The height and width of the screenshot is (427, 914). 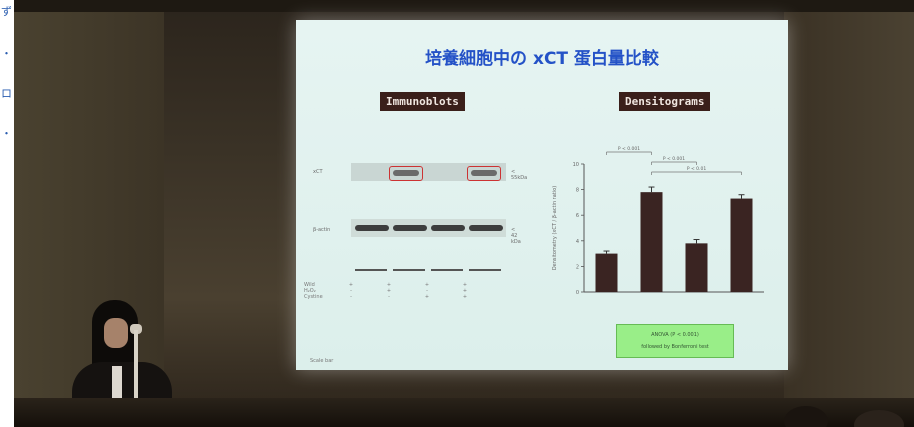 I want to click on immunoblots-tag: Immunoblots, so click(x=422, y=101).